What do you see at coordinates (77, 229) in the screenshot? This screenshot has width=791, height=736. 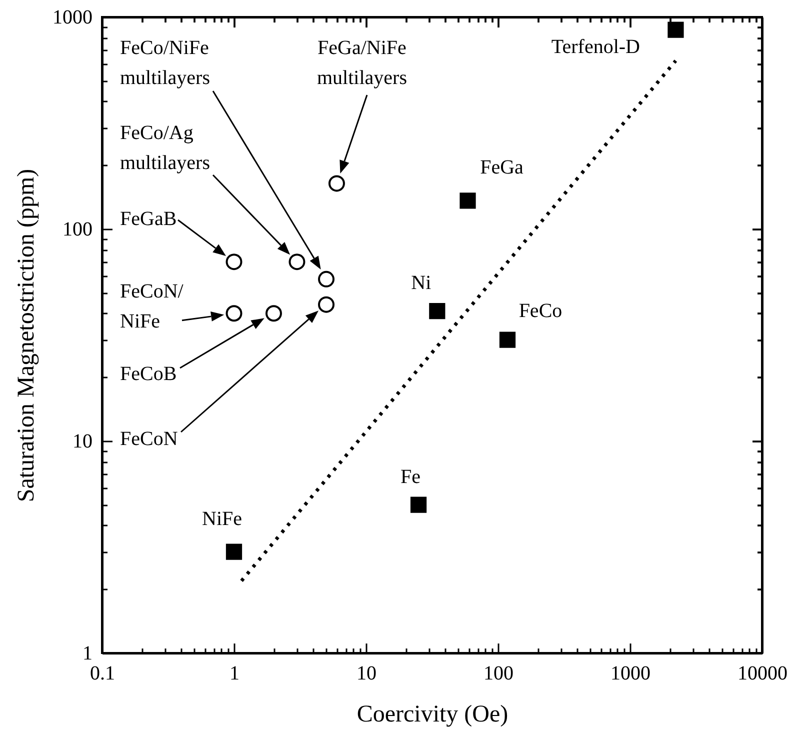 I see `y-tick-label: 100` at bounding box center [77, 229].